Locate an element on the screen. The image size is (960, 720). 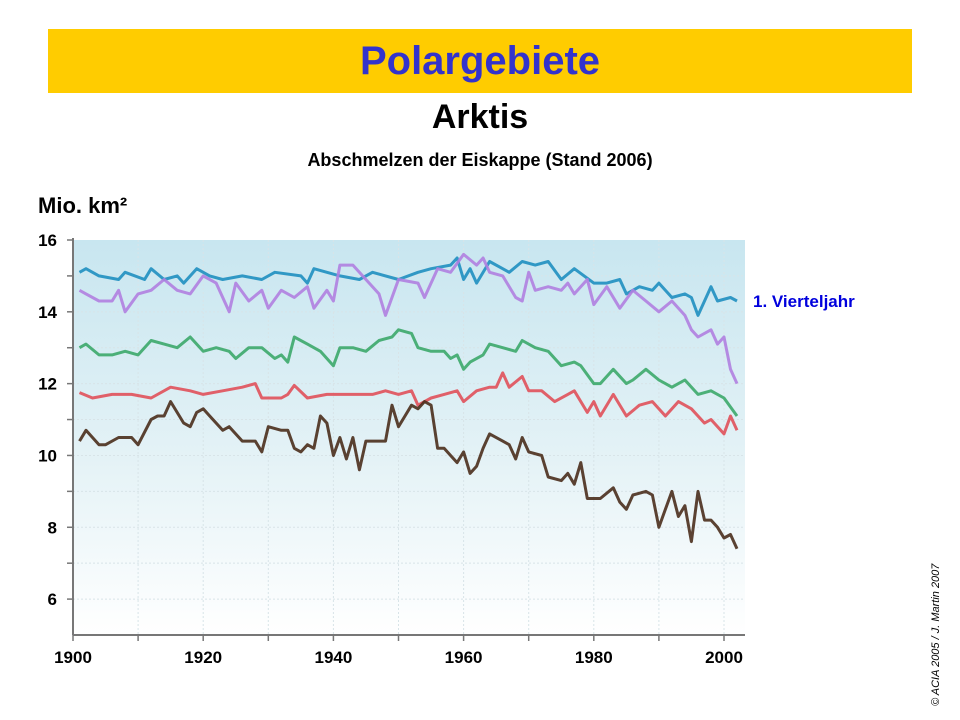
y-axis-label: Mio. km² is located at coordinates (83, 205).